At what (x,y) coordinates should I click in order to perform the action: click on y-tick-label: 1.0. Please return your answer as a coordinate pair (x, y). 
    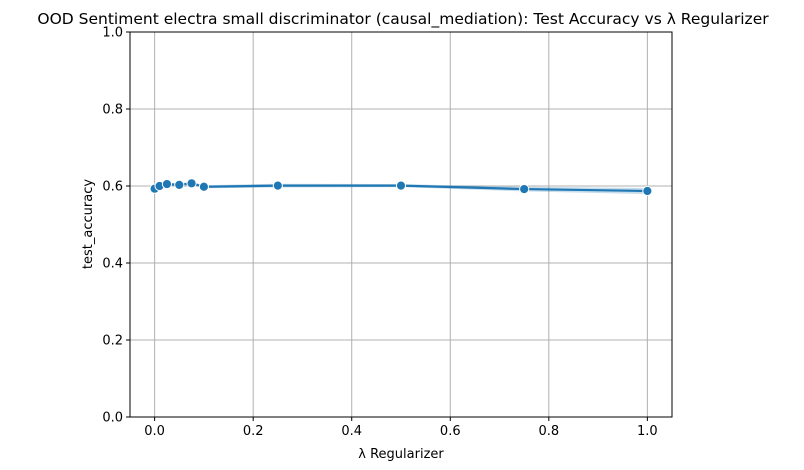
    Looking at the image, I should click on (112, 33).